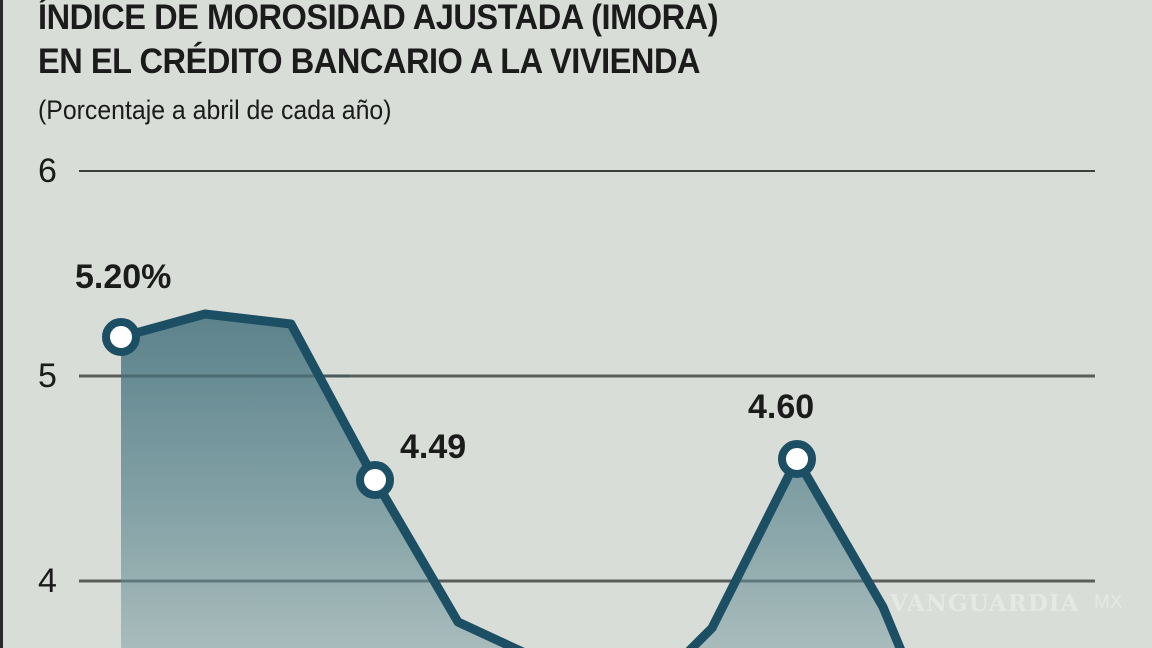 The height and width of the screenshot is (648, 1152). What do you see at coordinates (47, 376) in the screenshot?
I see `y-tick-5: 5` at bounding box center [47, 376].